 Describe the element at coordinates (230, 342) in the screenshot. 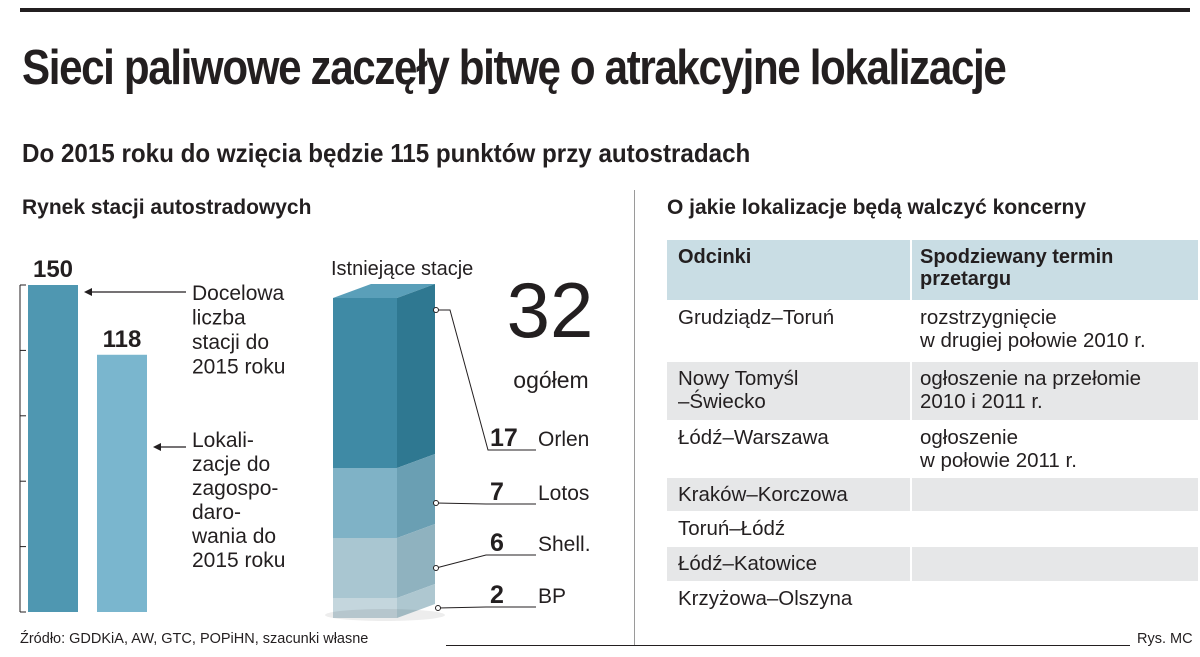

I see `annotation-text: stacji do` at that location.